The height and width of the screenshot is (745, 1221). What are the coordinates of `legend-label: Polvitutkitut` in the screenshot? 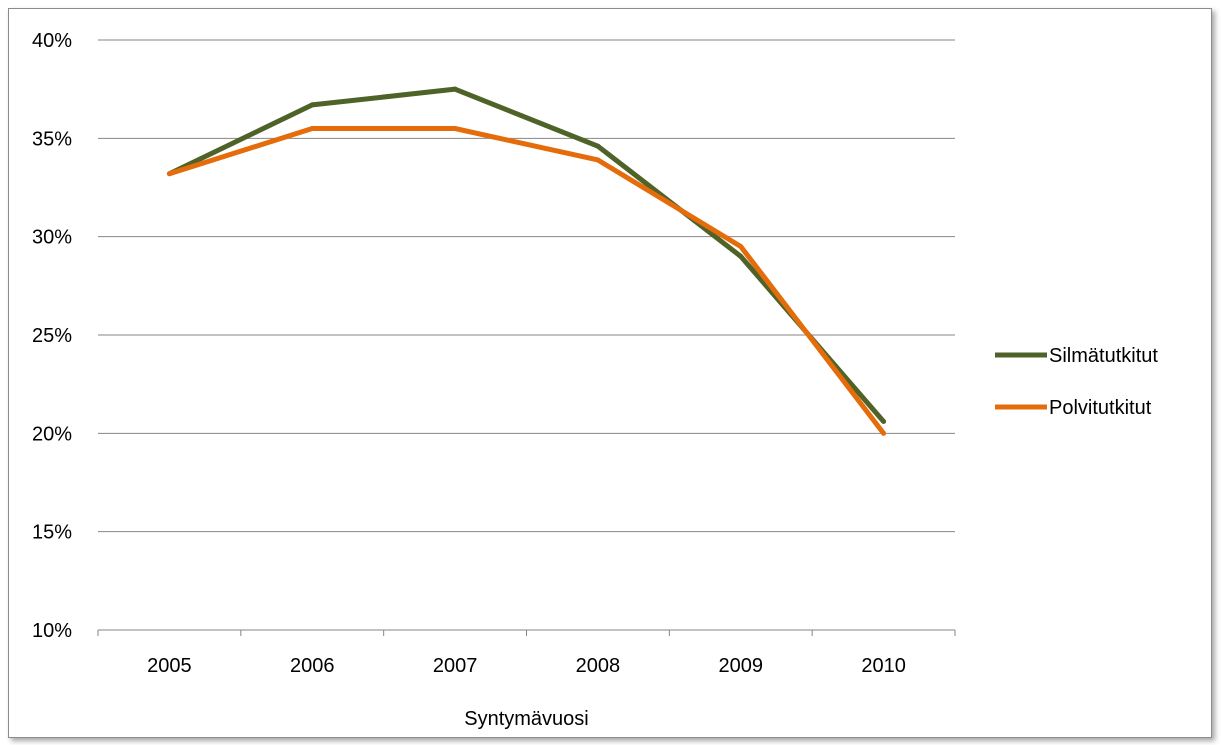 It's located at (1100, 408).